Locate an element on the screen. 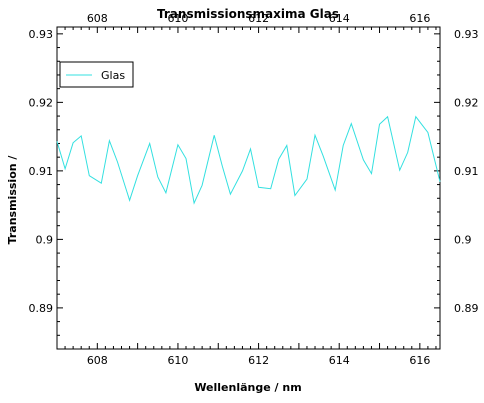 The height and width of the screenshot is (403, 484). y-tick-label-right-0: 0.89 is located at coordinates (466, 308).